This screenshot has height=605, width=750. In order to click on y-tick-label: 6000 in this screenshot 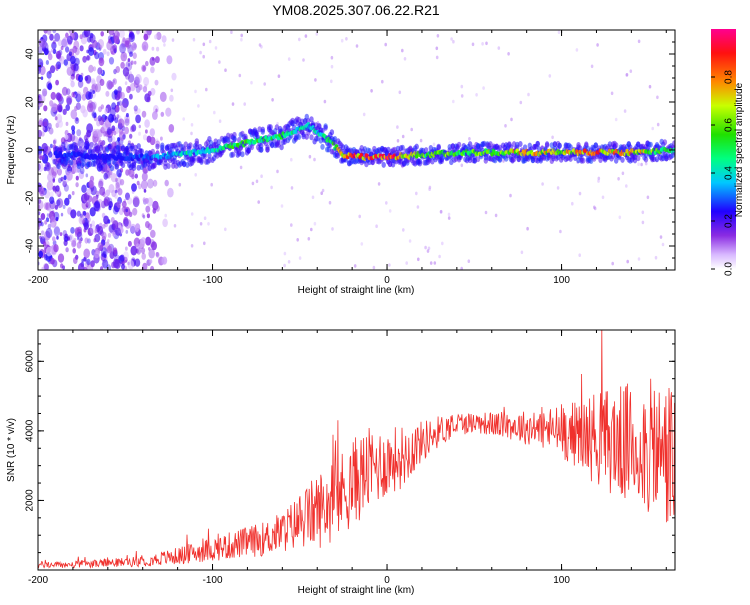, I will do `click(30, 361)`.